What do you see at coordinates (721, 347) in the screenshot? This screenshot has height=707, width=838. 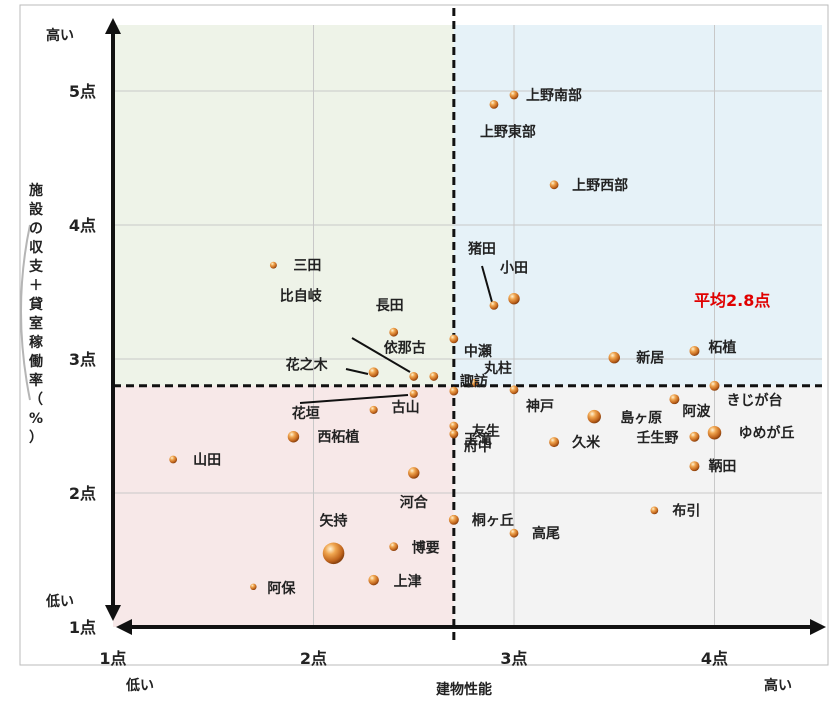 I see `point-label-柘植: 柘植` at bounding box center [721, 347].